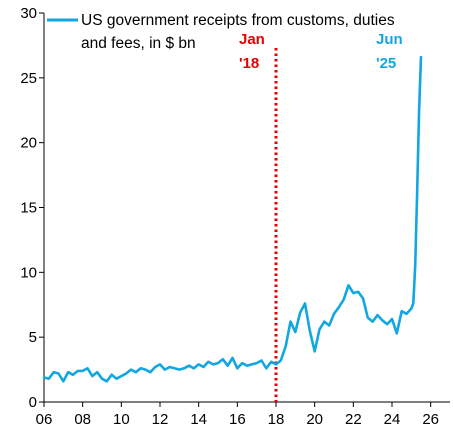 This screenshot has height=432, width=453. What do you see at coordinates (314, 419) in the screenshot?
I see `x-tick-label: 20` at bounding box center [314, 419].